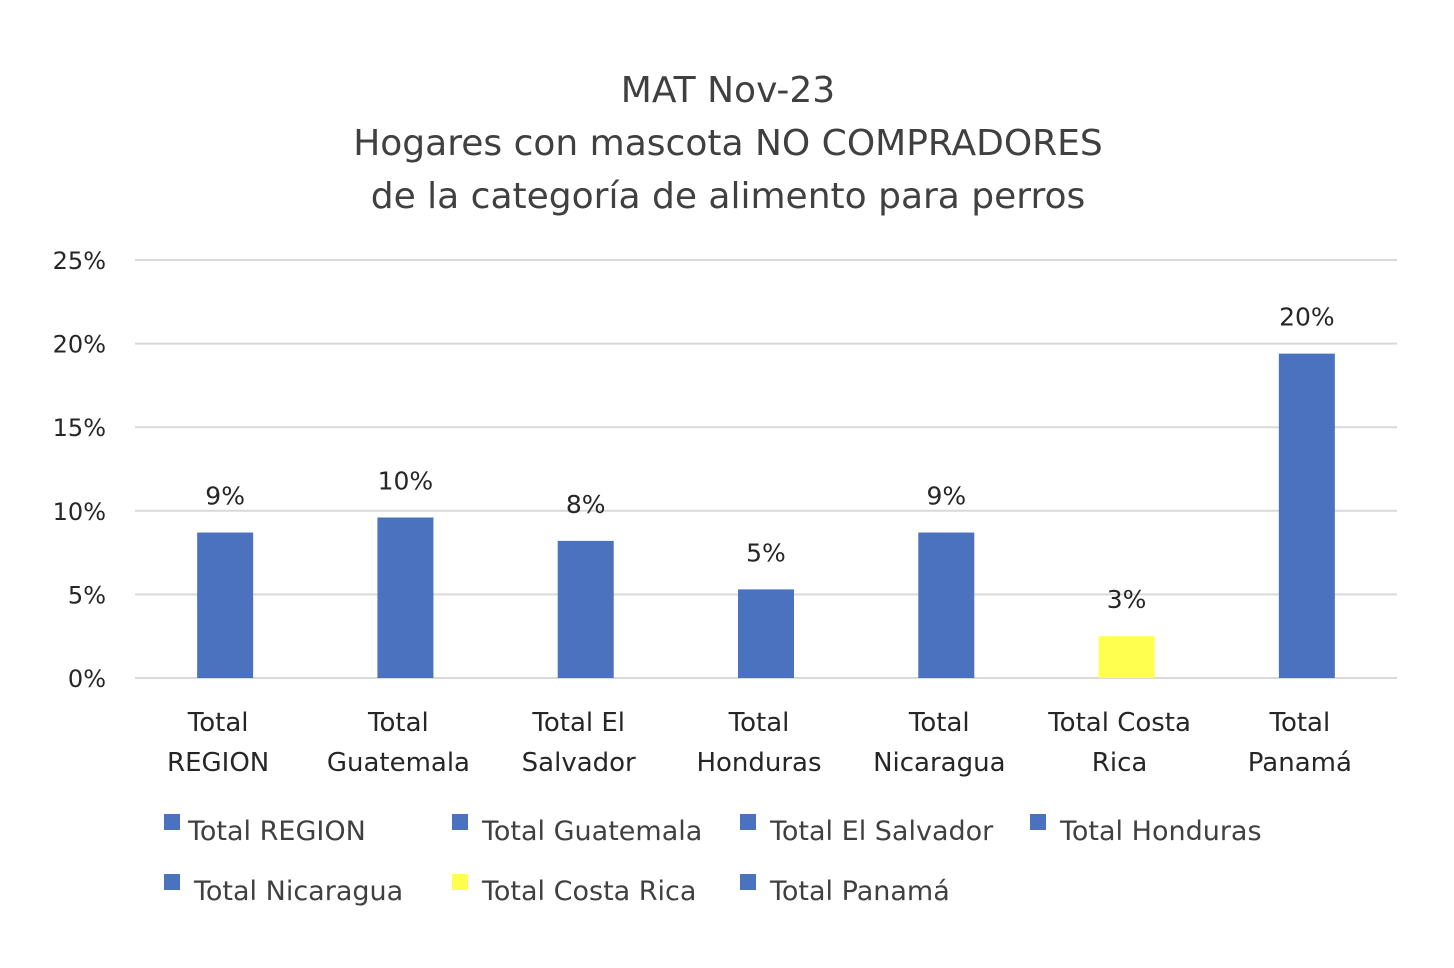 This screenshot has height=968, width=1454. What do you see at coordinates (1120, 763) in the screenshot?
I see `x-category-label: Rica` at bounding box center [1120, 763].